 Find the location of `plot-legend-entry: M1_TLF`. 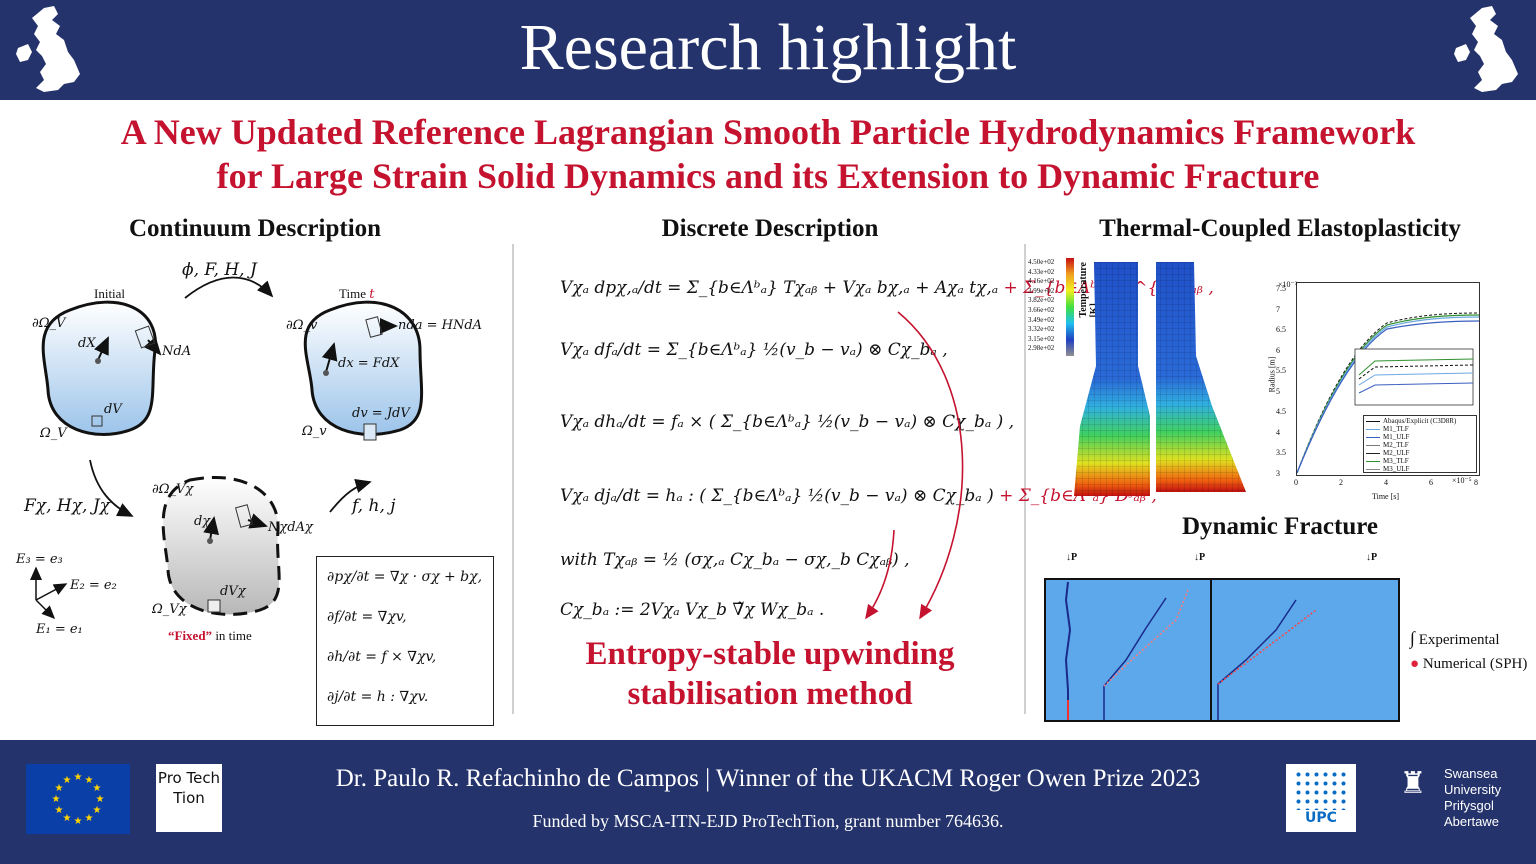

plot-legend-entry: M1_TLF is located at coordinates (1420, 429).